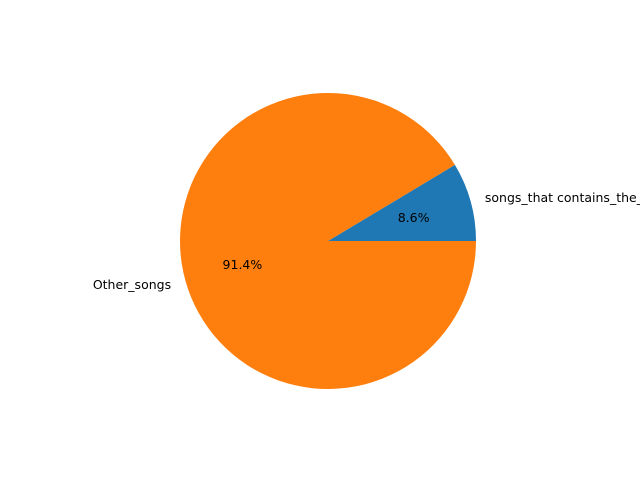 This screenshot has width=640, height=480. I want to click on percent-label: 8.6%, so click(414, 217).